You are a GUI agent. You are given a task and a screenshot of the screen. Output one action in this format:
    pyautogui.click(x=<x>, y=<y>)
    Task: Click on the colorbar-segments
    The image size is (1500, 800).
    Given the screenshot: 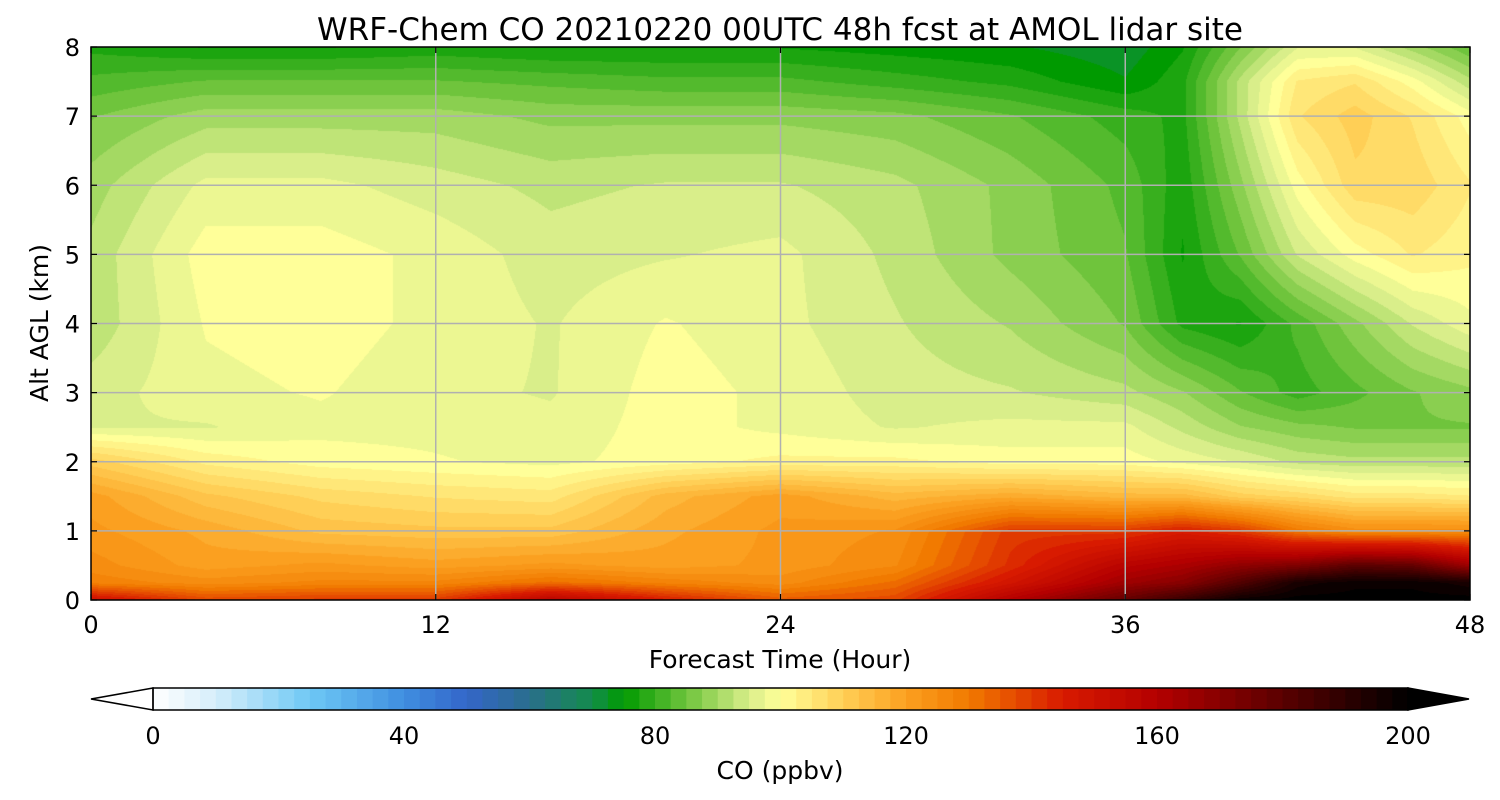 What is the action you would take?
    pyautogui.click(x=781, y=699)
    